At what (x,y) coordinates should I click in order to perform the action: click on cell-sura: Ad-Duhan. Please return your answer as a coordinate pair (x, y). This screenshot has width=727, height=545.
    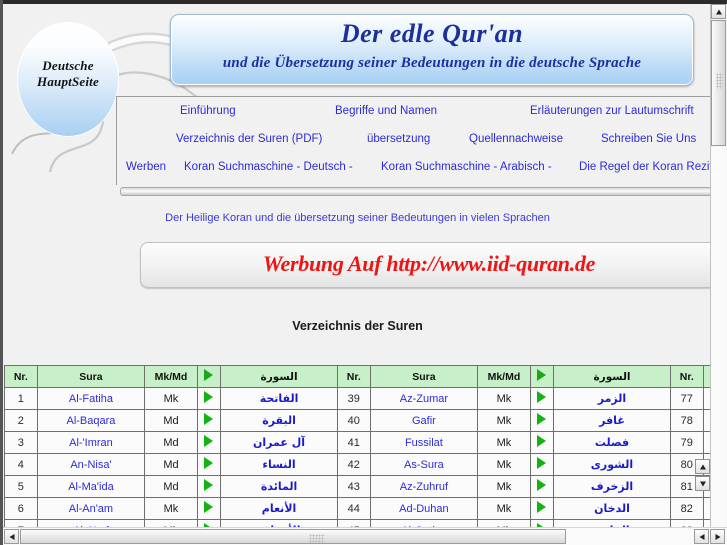
    Looking at the image, I should click on (424, 508).